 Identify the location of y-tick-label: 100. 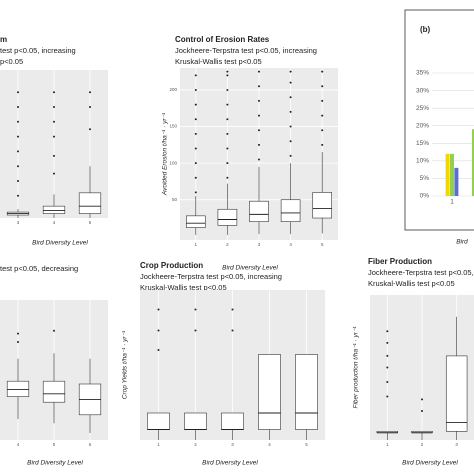
(173, 162).